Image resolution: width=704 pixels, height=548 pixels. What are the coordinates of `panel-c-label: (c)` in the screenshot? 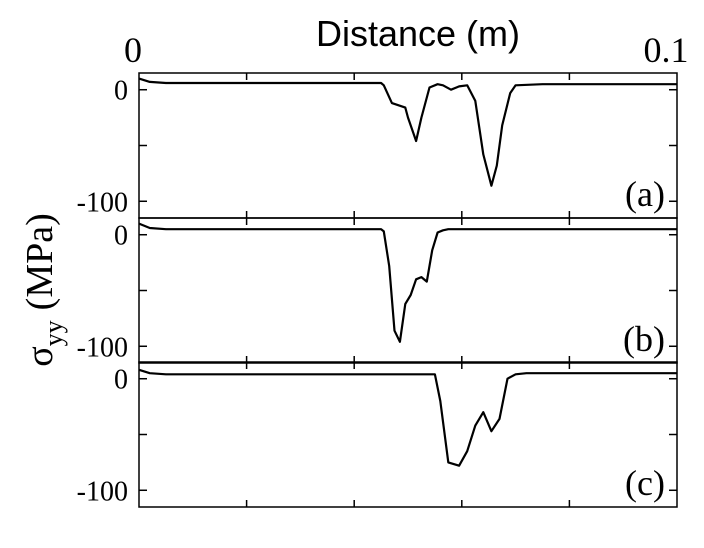 It's located at (645, 483).